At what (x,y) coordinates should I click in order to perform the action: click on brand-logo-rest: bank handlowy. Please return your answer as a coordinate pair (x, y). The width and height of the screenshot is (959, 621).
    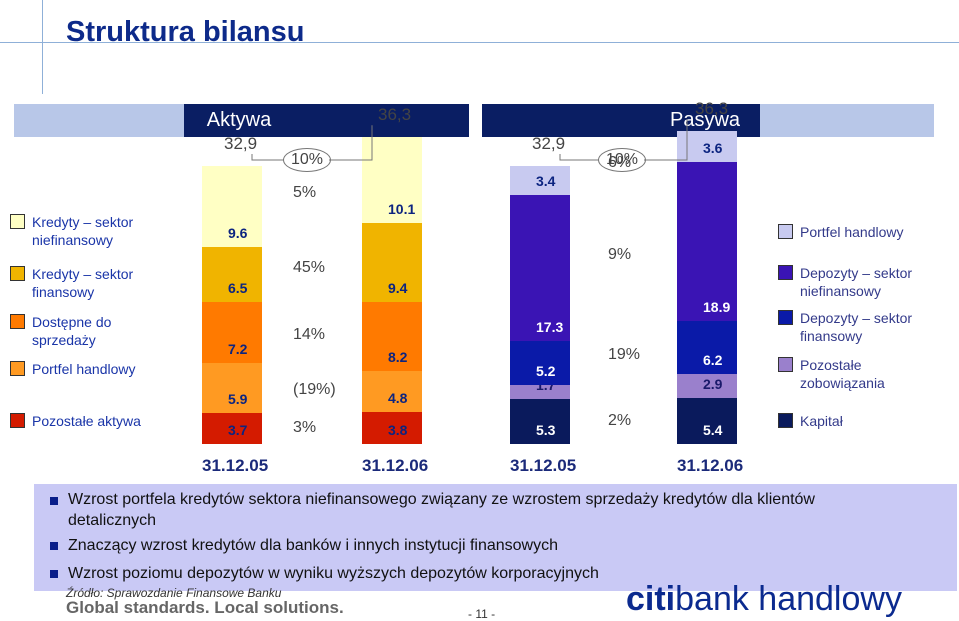
    Looking at the image, I should click on (788, 599).